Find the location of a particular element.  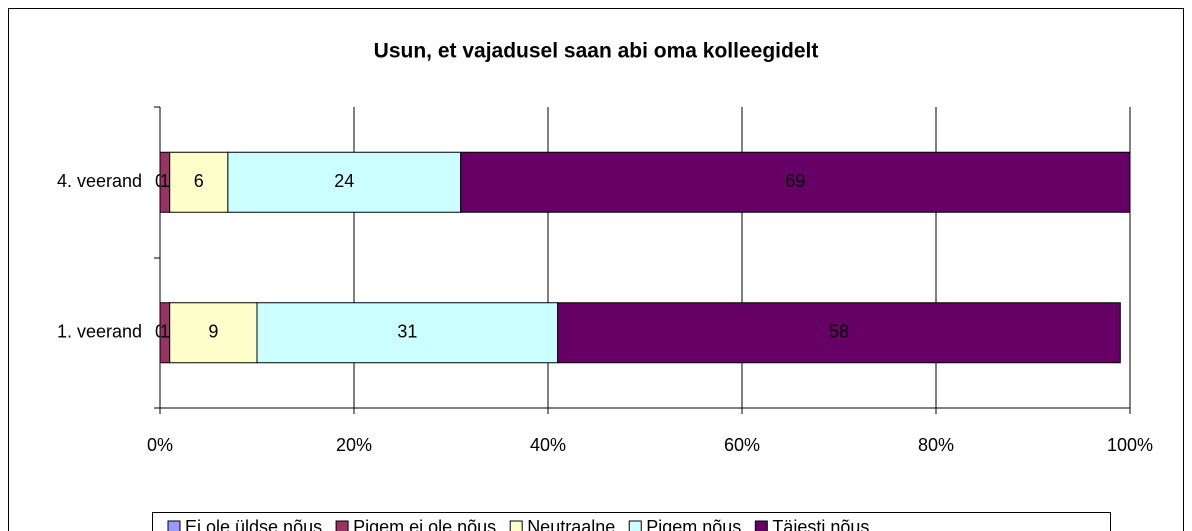

data-label: 69 is located at coordinates (795, 181).